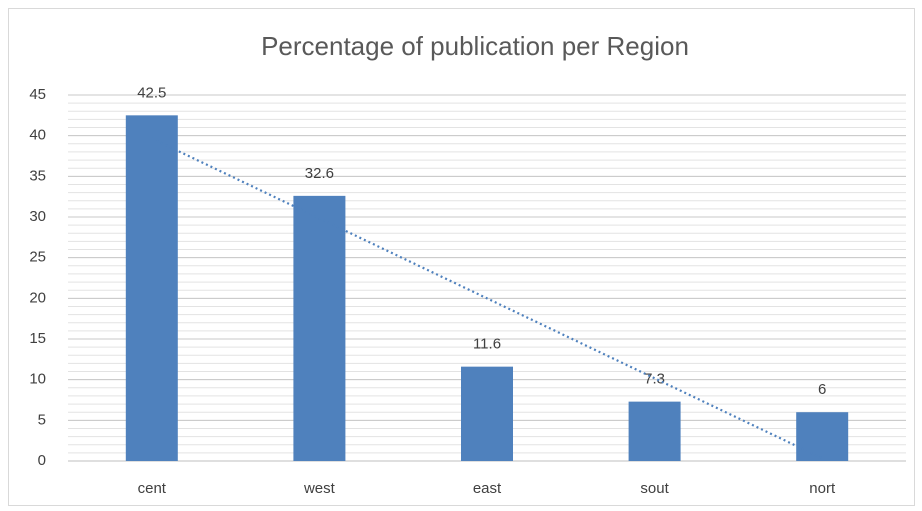 The image size is (922, 511). What do you see at coordinates (37, 216) in the screenshot?
I see `y-tick-label: 30` at bounding box center [37, 216].